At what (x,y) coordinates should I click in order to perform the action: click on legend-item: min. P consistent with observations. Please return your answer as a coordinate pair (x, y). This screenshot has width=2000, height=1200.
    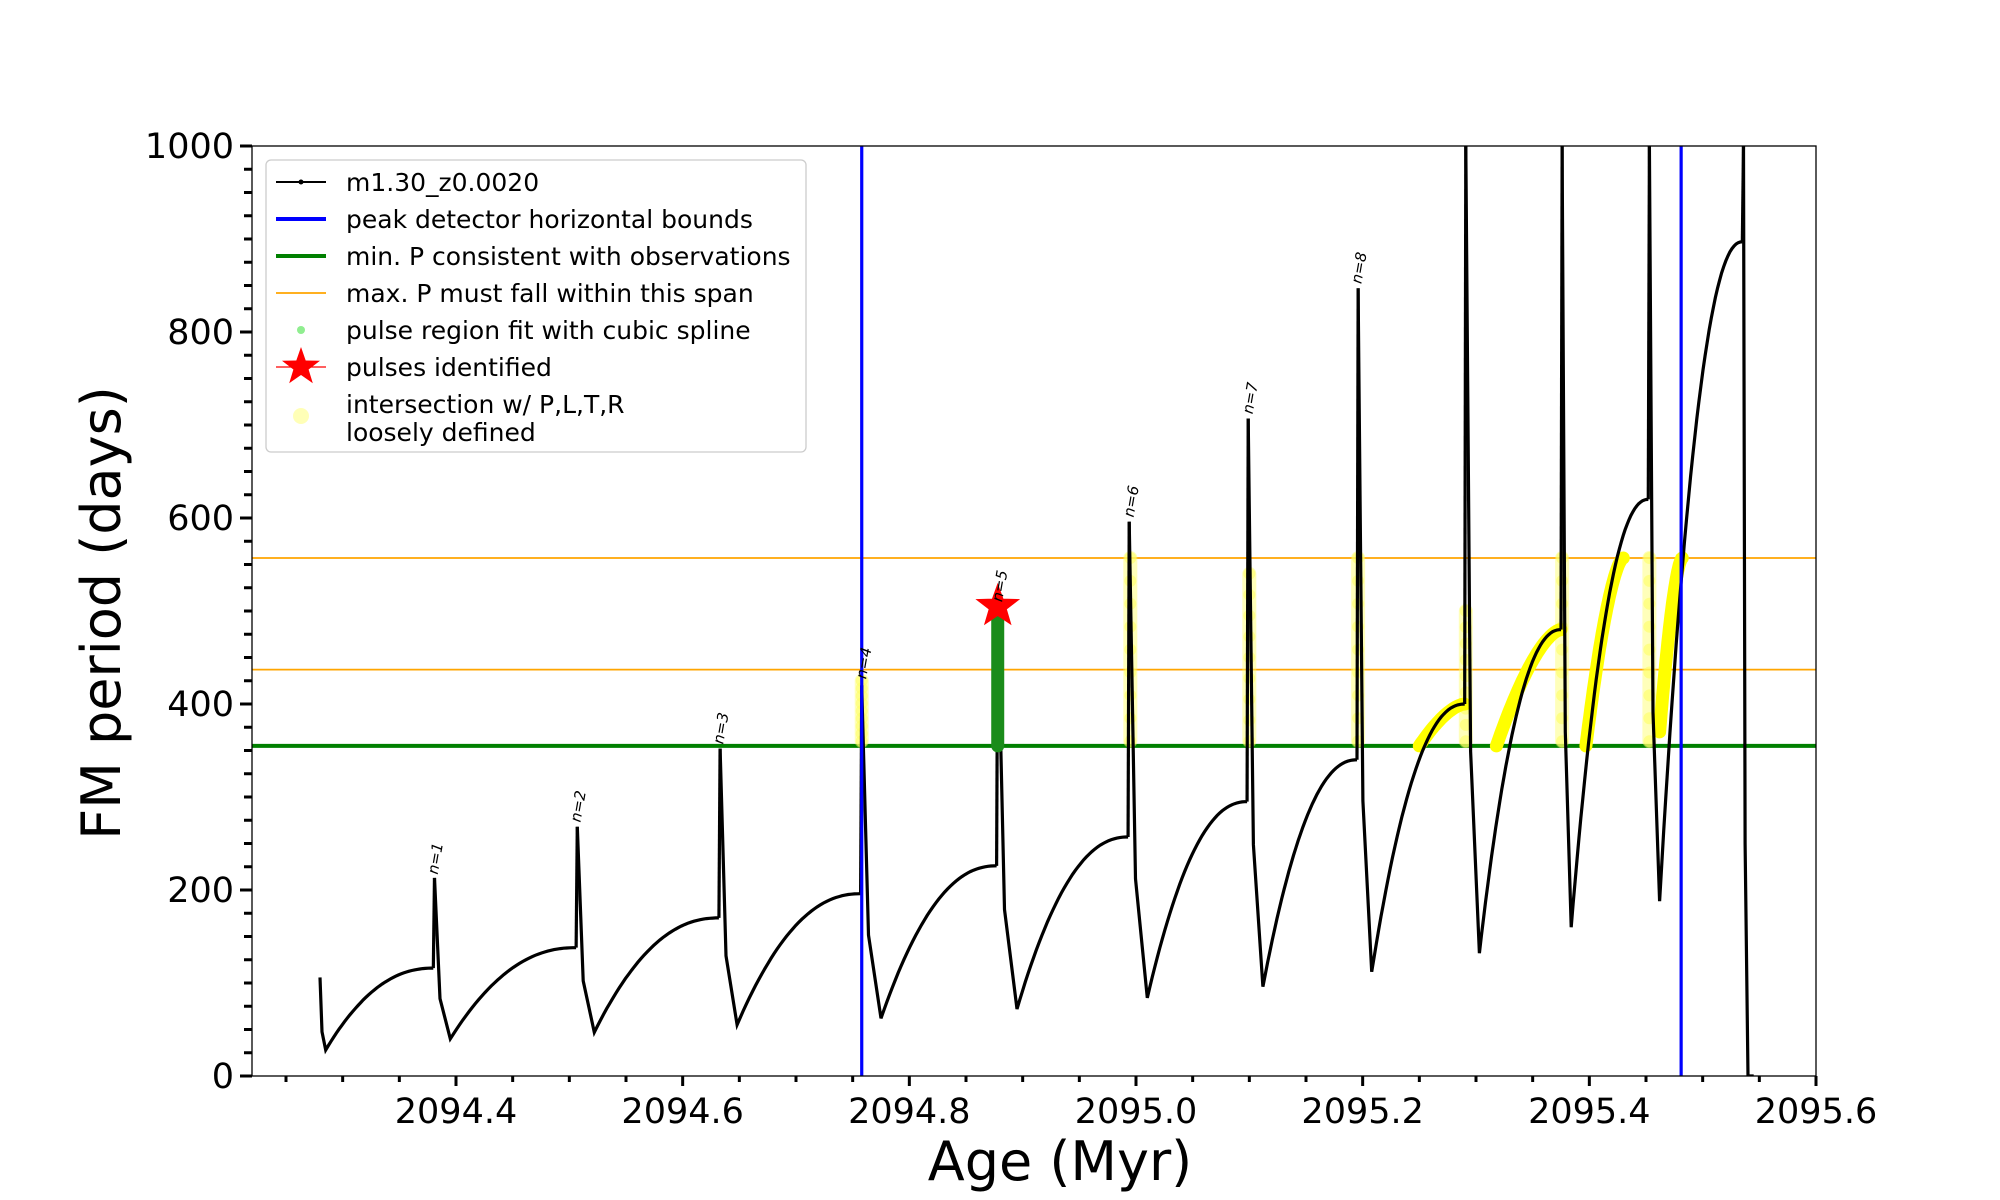
    Looking at the image, I should click on (533, 256).